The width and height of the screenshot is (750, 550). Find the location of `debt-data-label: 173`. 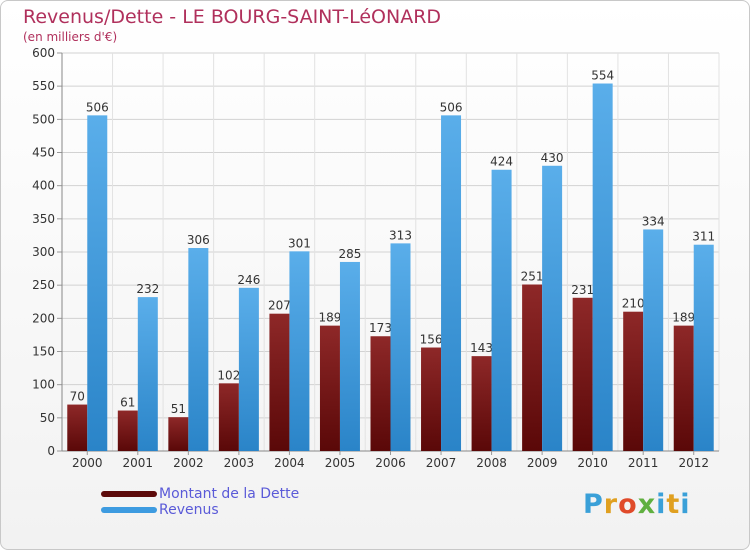

debt-data-label: 173 is located at coordinates (380, 328).